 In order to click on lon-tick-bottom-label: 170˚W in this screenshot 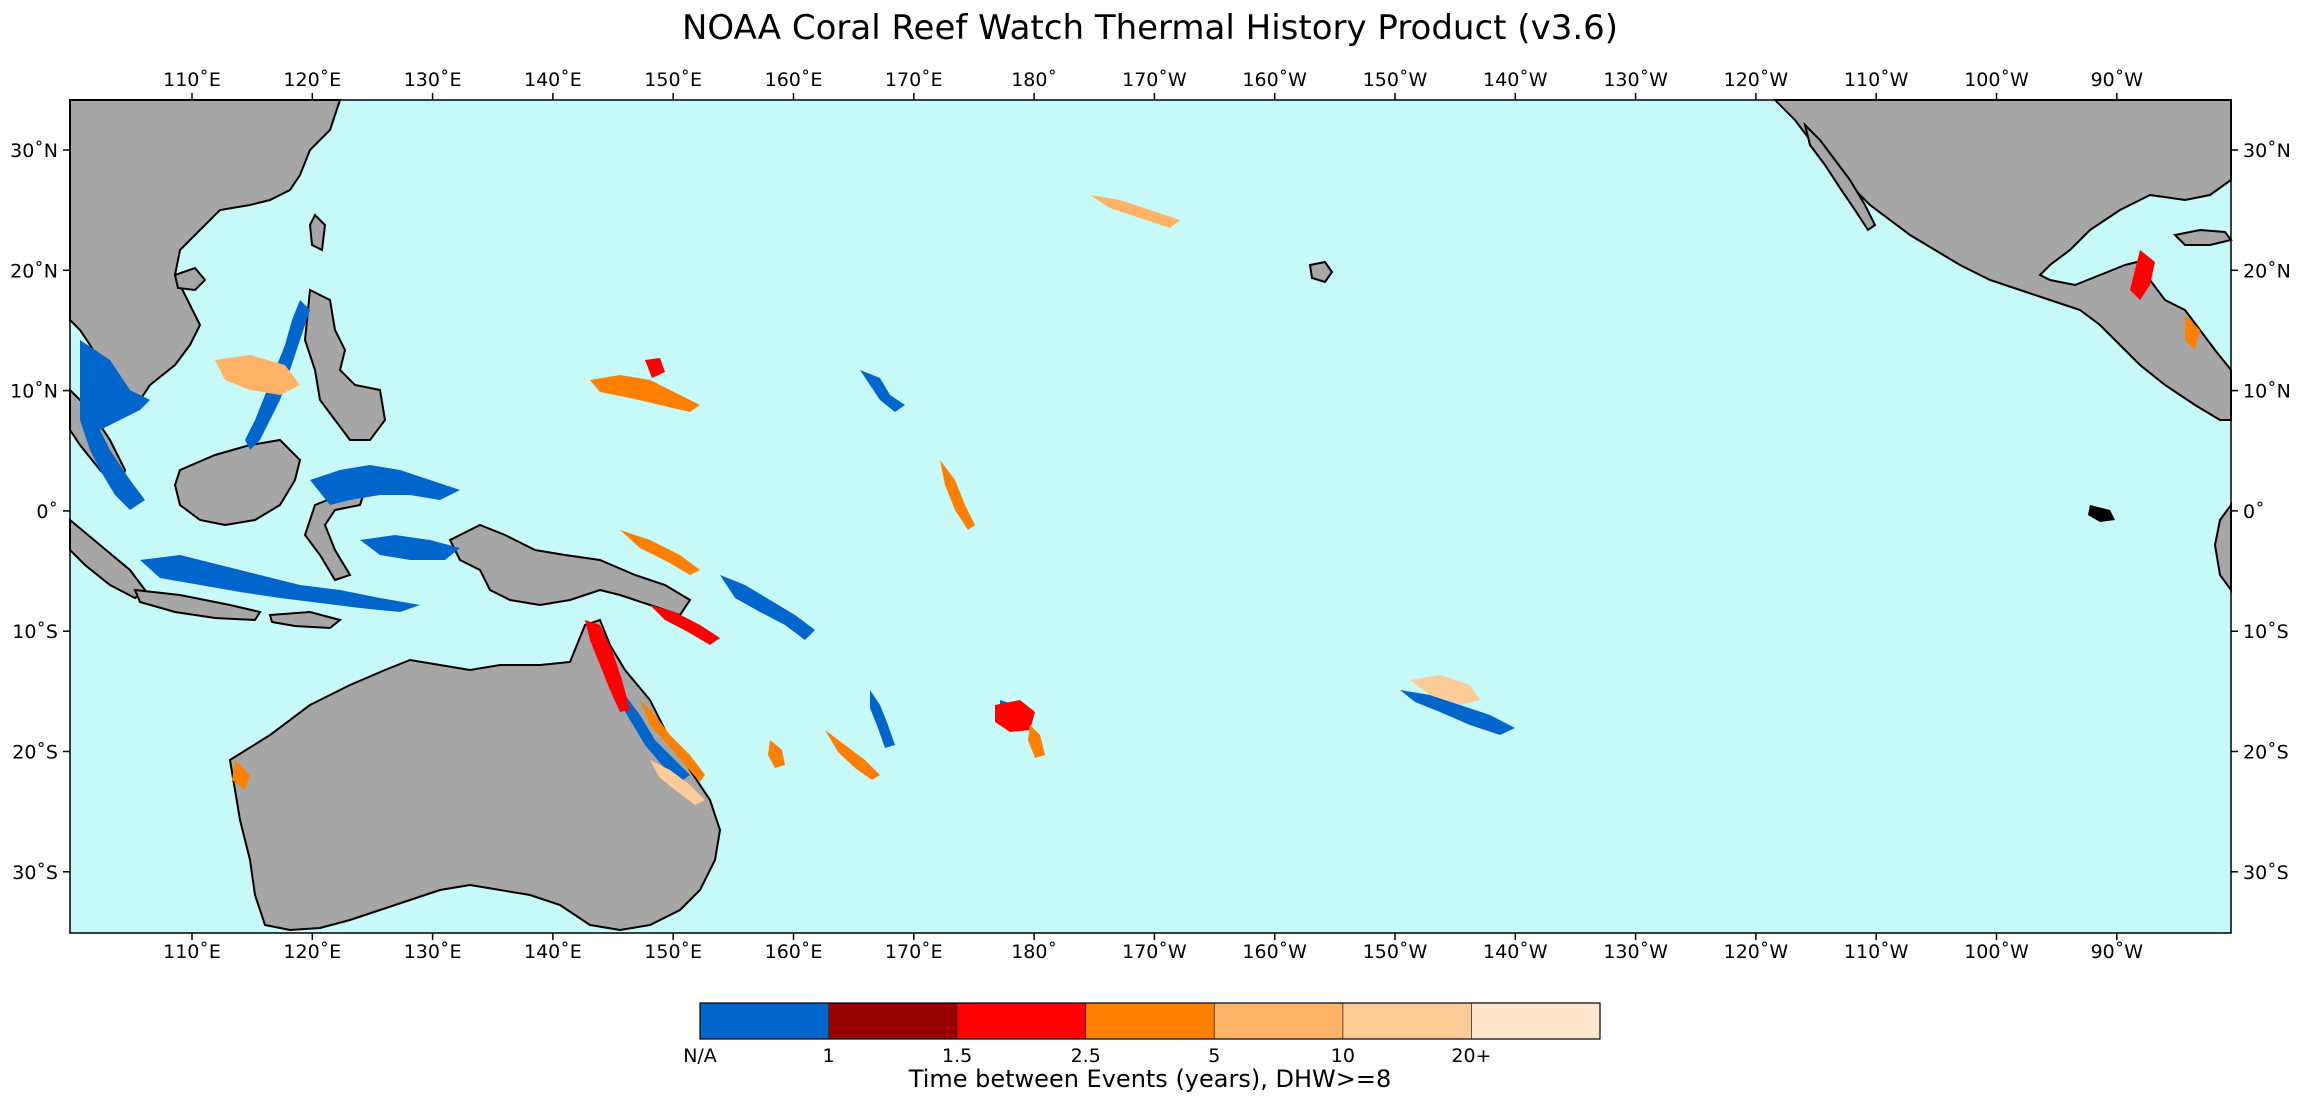, I will do `click(1154, 952)`.